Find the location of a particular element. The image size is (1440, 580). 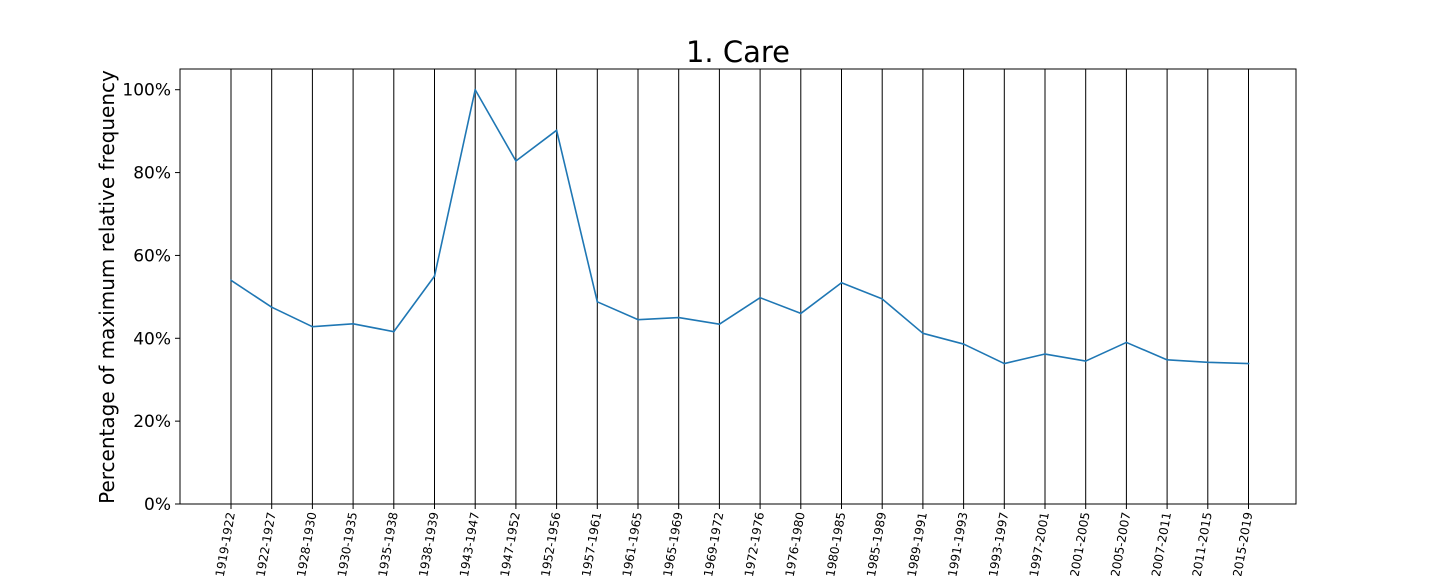

x-tick-label: 1952-1956 is located at coordinates (550, 543).